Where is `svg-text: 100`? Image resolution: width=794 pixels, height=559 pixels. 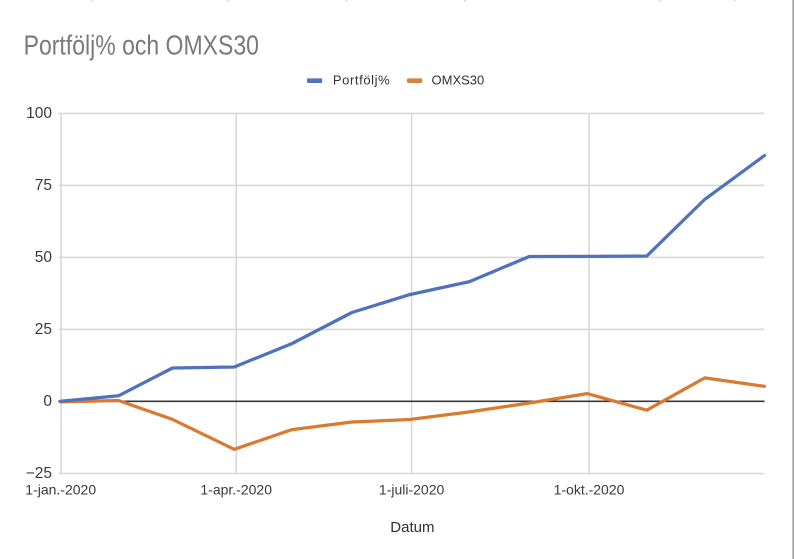 svg-text: 100 is located at coordinates (39, 113).